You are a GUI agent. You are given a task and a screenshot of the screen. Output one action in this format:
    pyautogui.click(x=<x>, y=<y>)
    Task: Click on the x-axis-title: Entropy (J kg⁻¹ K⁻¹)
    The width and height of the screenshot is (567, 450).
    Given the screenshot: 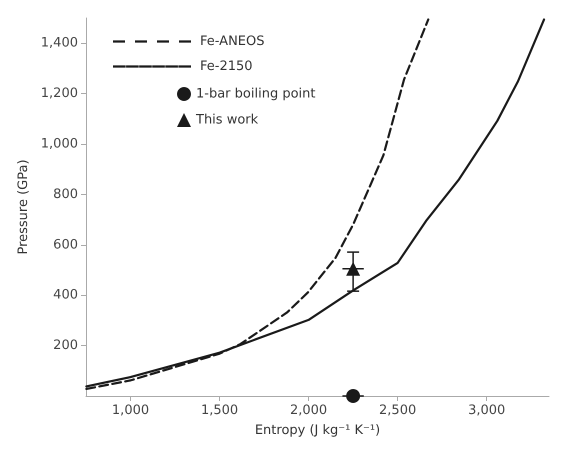 What is the action you would take?
    pyautogui.click(x=317, y=430)
    